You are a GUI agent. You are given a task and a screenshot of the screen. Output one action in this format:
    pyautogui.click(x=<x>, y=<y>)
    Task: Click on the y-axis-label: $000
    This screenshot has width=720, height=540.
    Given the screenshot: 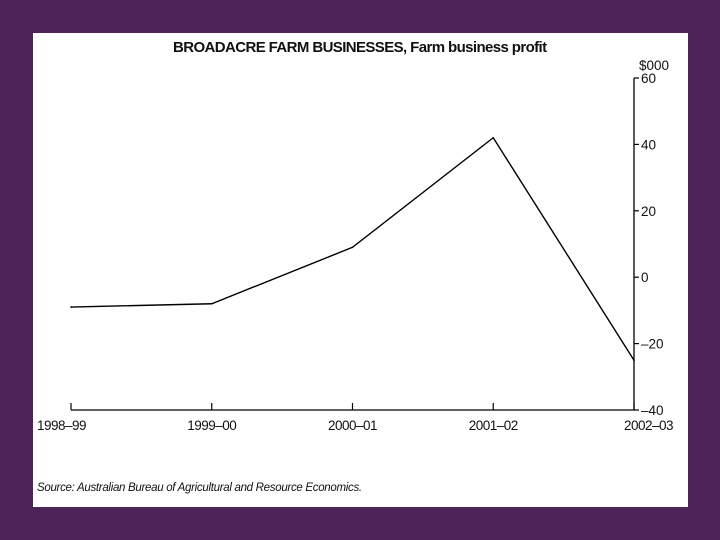 What is the action you would take?
    pyautogui.click(x=654, y=65)
    